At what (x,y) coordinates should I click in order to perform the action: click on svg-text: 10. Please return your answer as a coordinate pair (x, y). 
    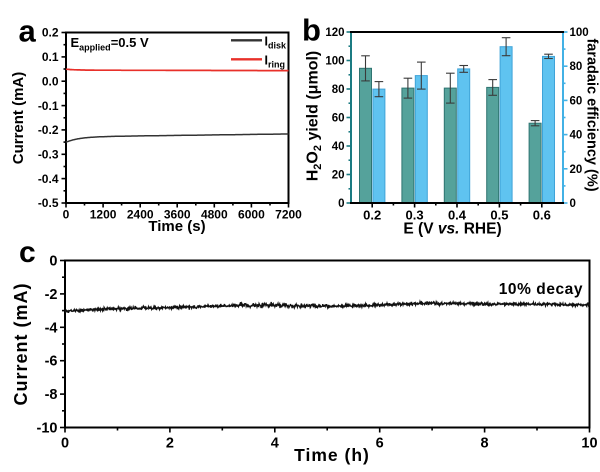
    Looking at the image, I should click on (589, 444).